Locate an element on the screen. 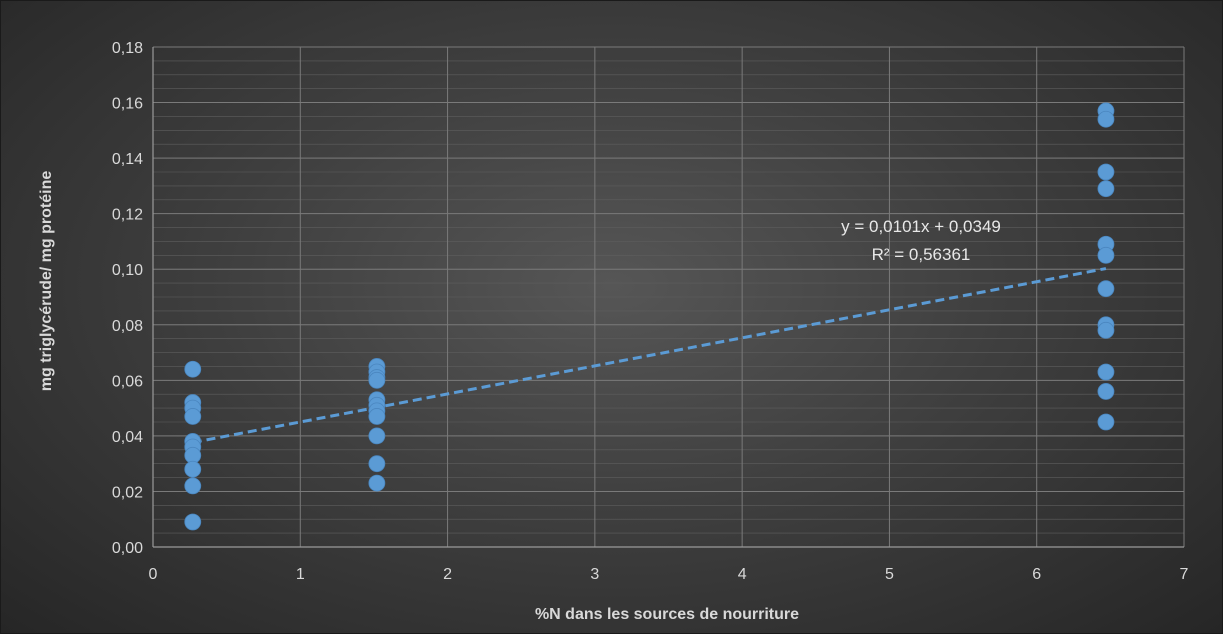  x-tick-label: 1 is located at coordinates (300, 574).